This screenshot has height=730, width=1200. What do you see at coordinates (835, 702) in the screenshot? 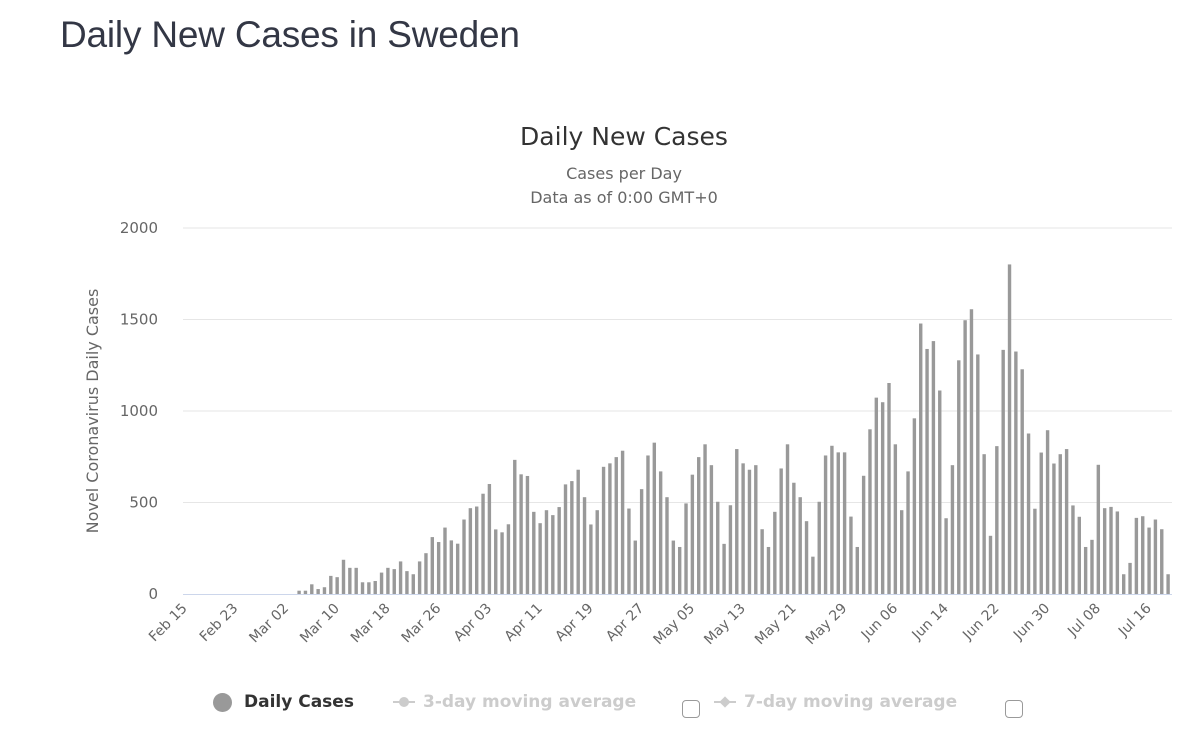
I see `legend-item-7-day-average: 7-day moving average` at bounding box center [835, 702].